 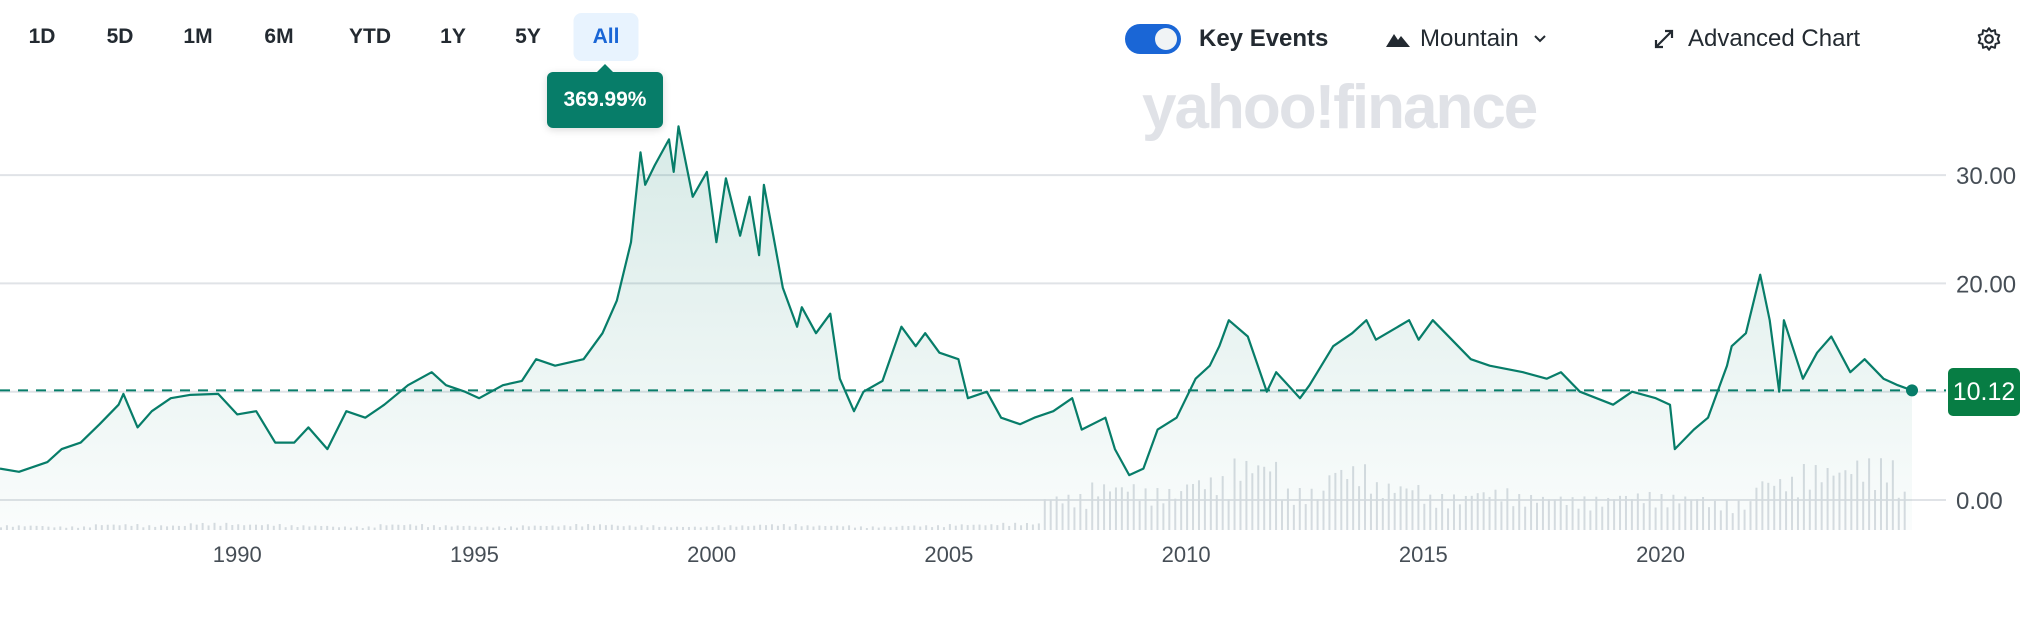 I want to click on range-all-button: All, so click(x=606, y=37).